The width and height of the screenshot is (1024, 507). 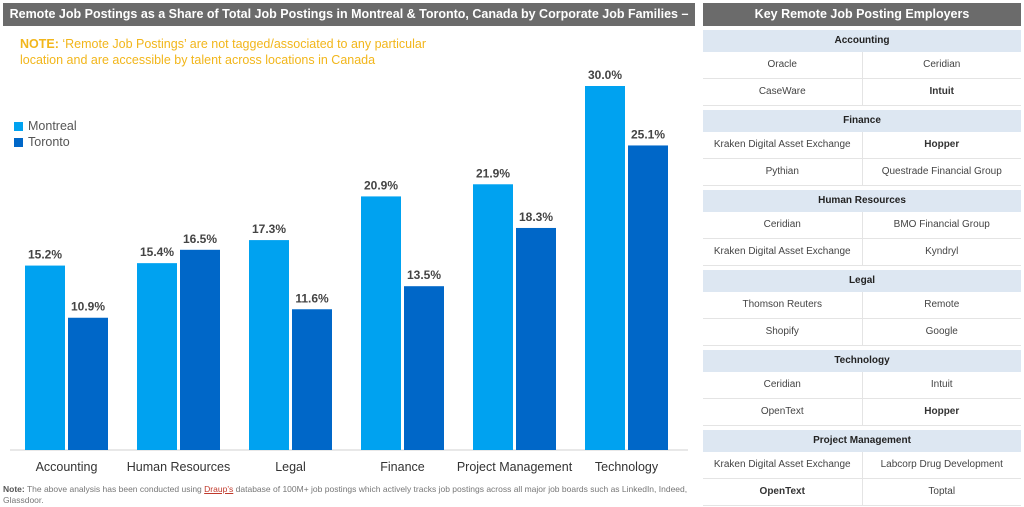 What do you see at coordinates (402, 467) in the screenshot?
I see `x-tick-label-finance: Finance` at bounding box center [402, 467].